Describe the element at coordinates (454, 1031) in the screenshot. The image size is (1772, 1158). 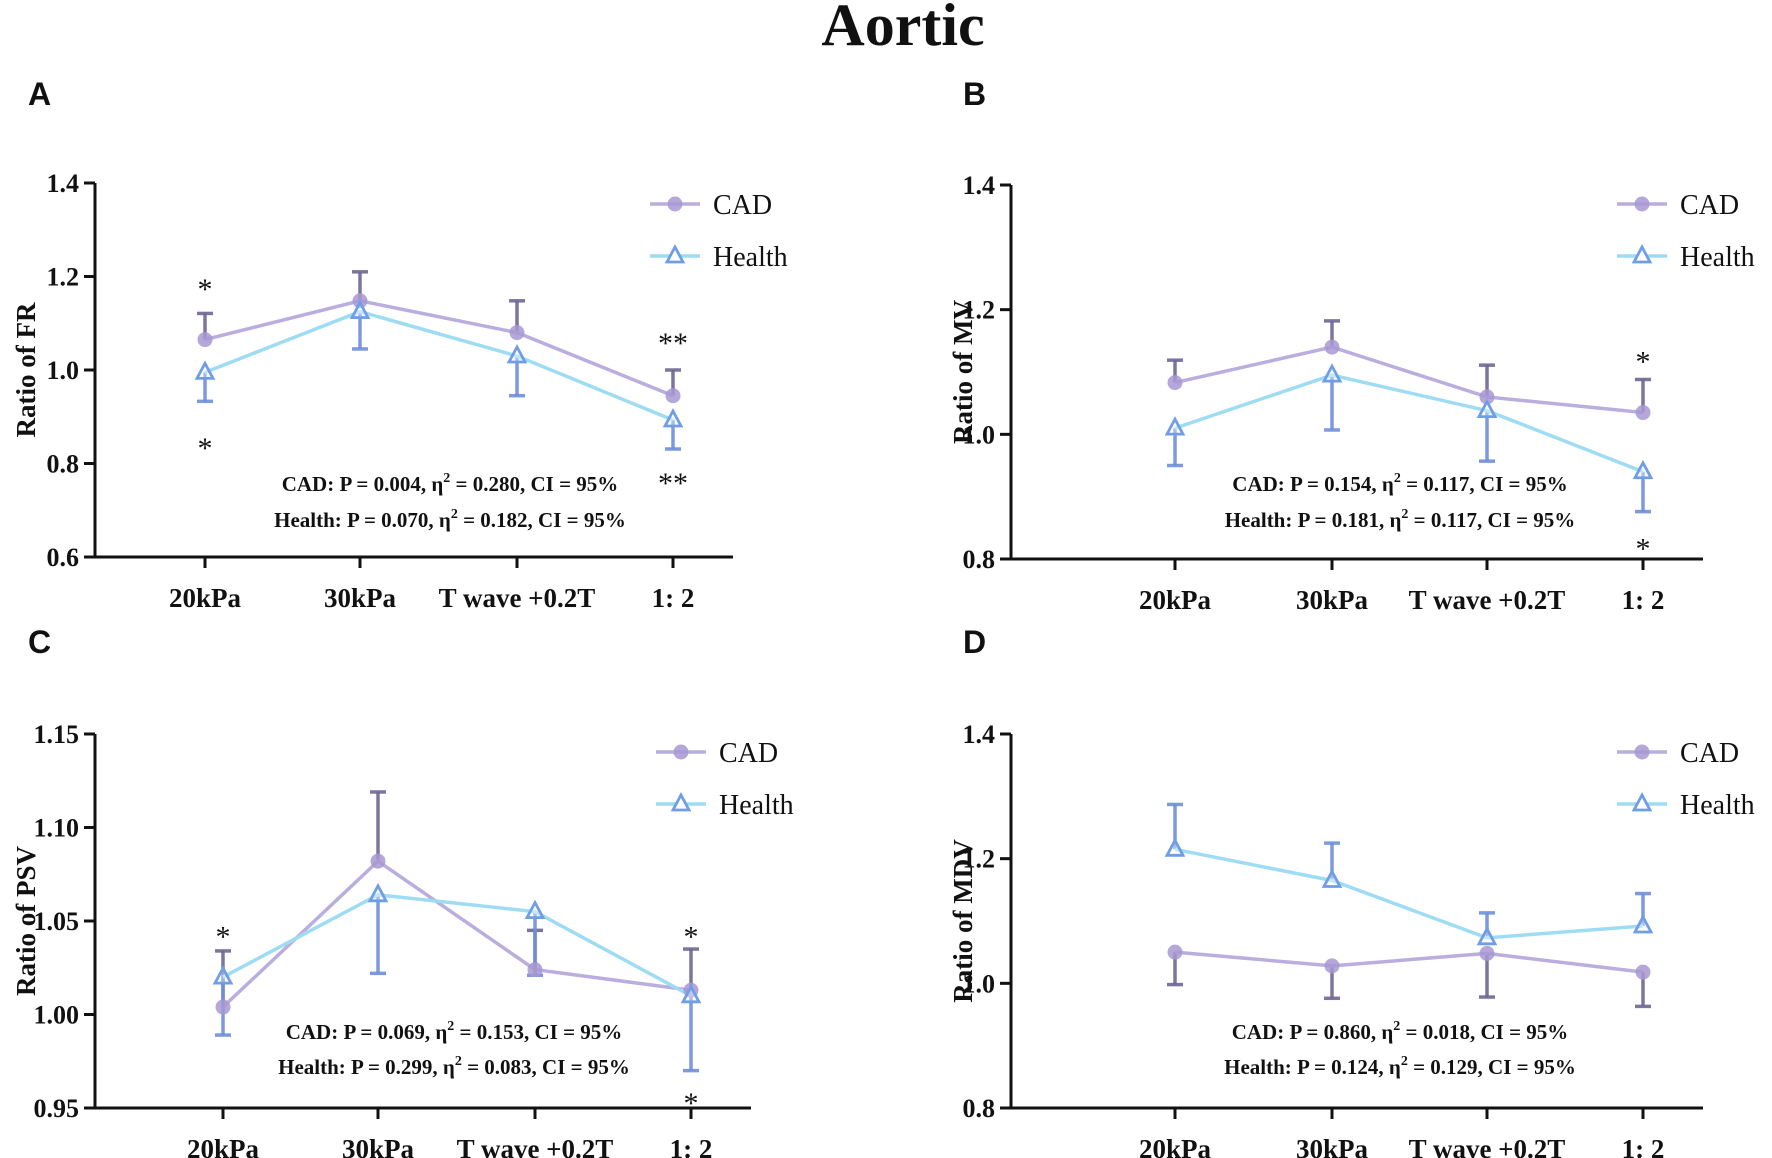
I see `stats-text: CAD: P = 0.069, η2 = 0.153, CI = 95%` at that location.